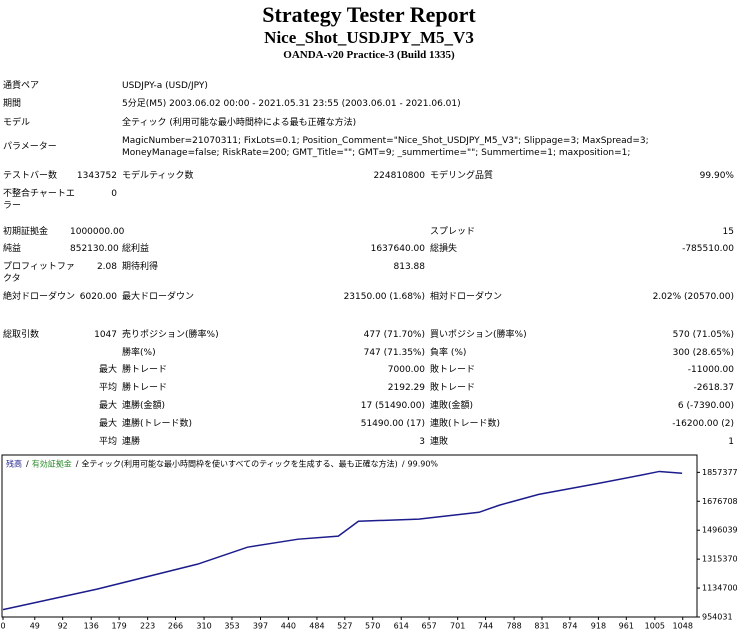 This screenshot has width=738, height=632. Describe the element at coordinates (239, 123) in the screenshot. I see `info-value: 全ティック (利用可能な最小時間枠による最も正確な方法)` at that location.